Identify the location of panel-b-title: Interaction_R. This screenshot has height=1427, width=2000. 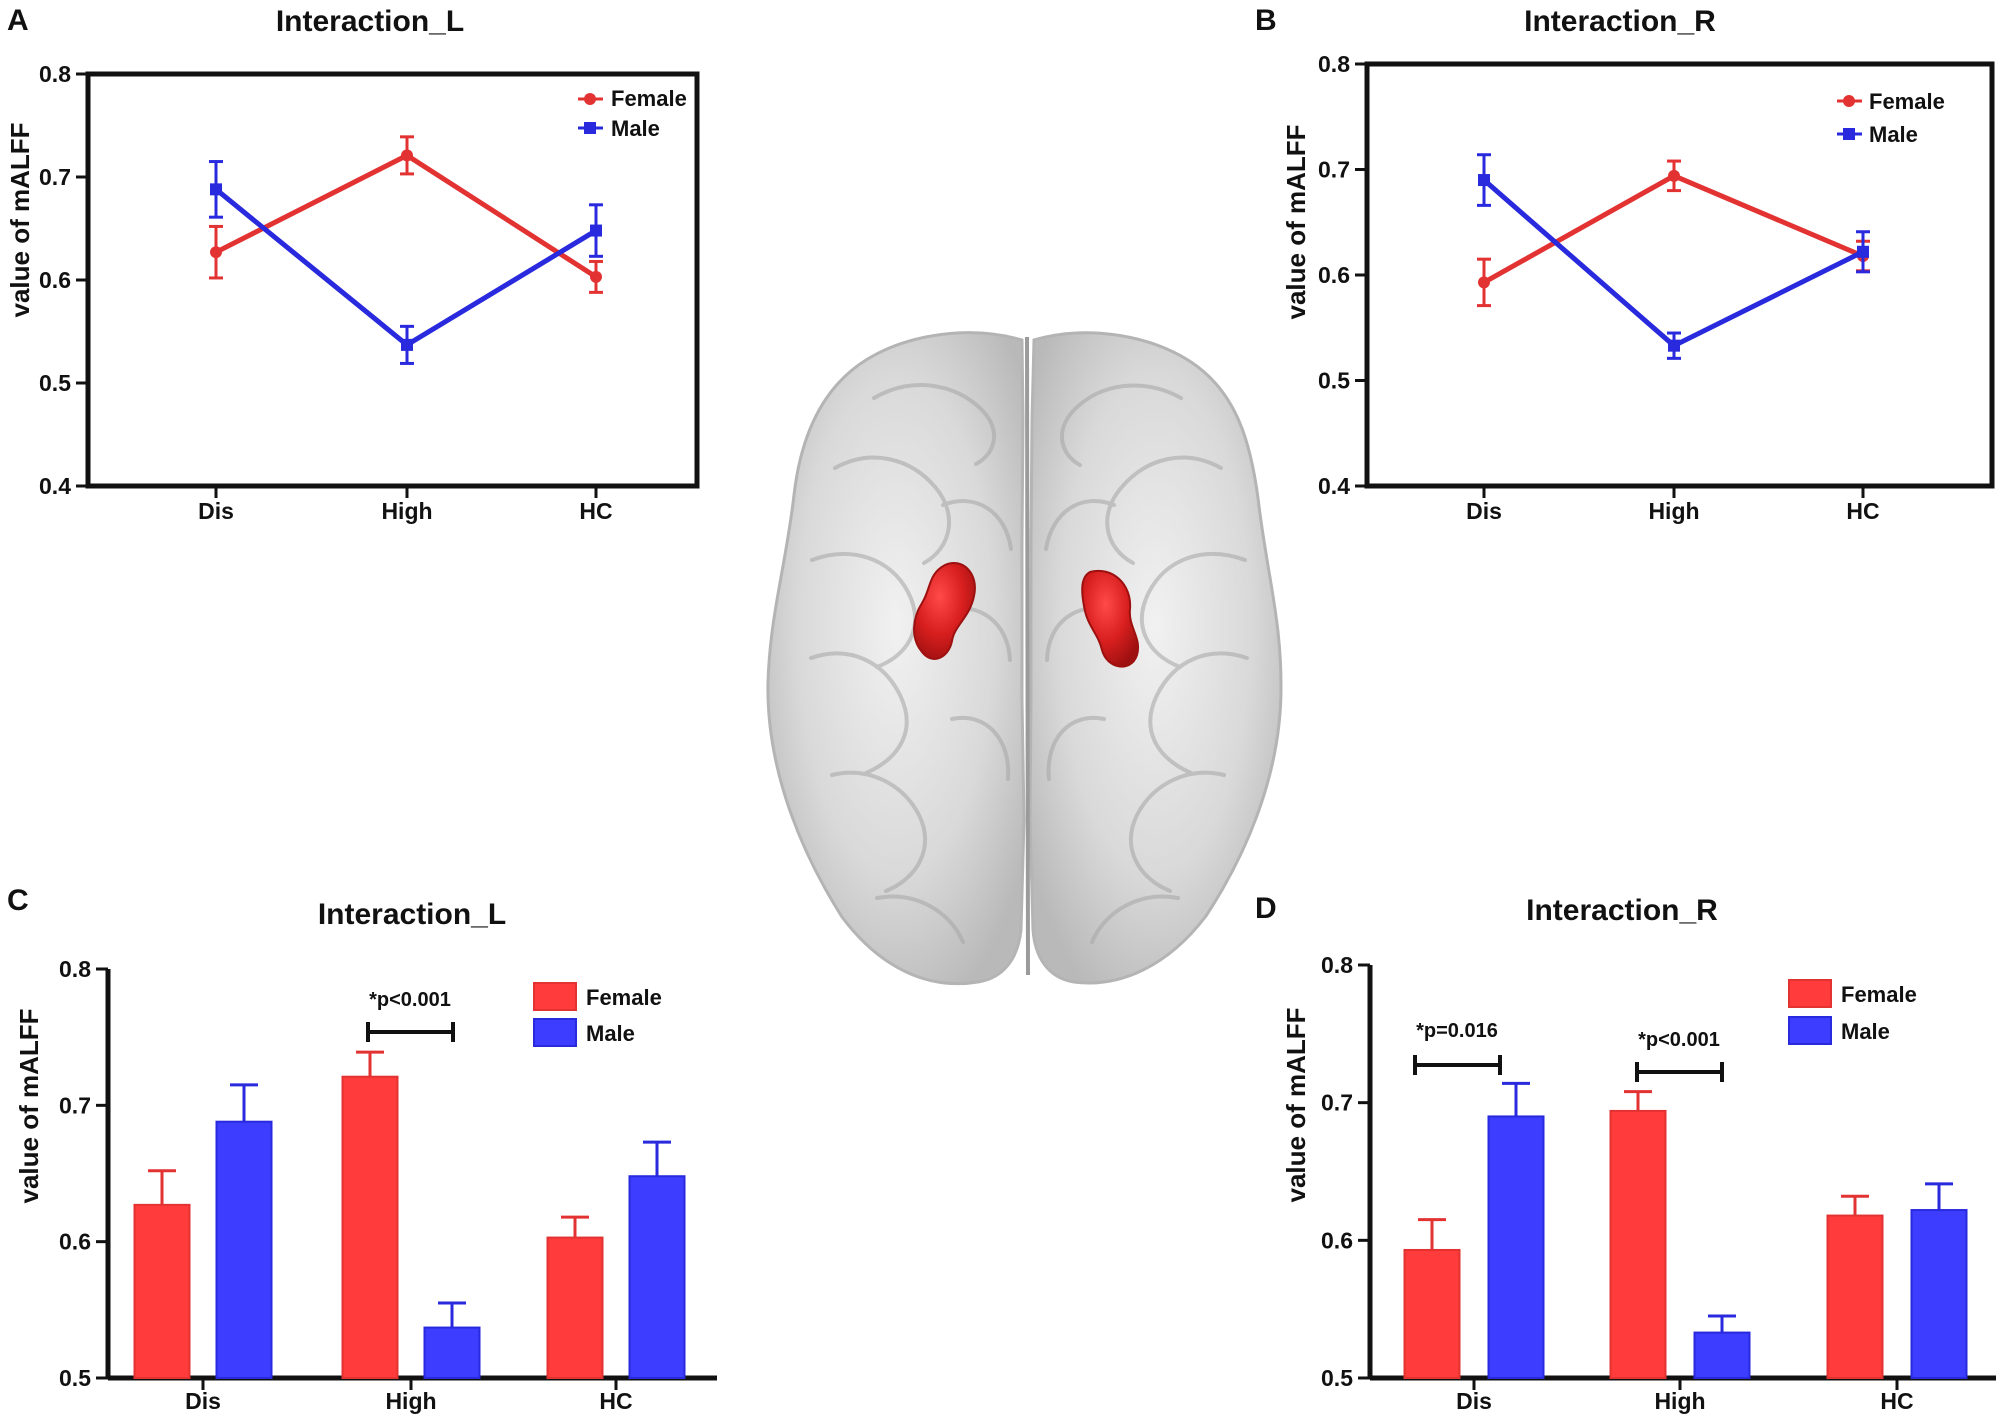
(1620, 21).